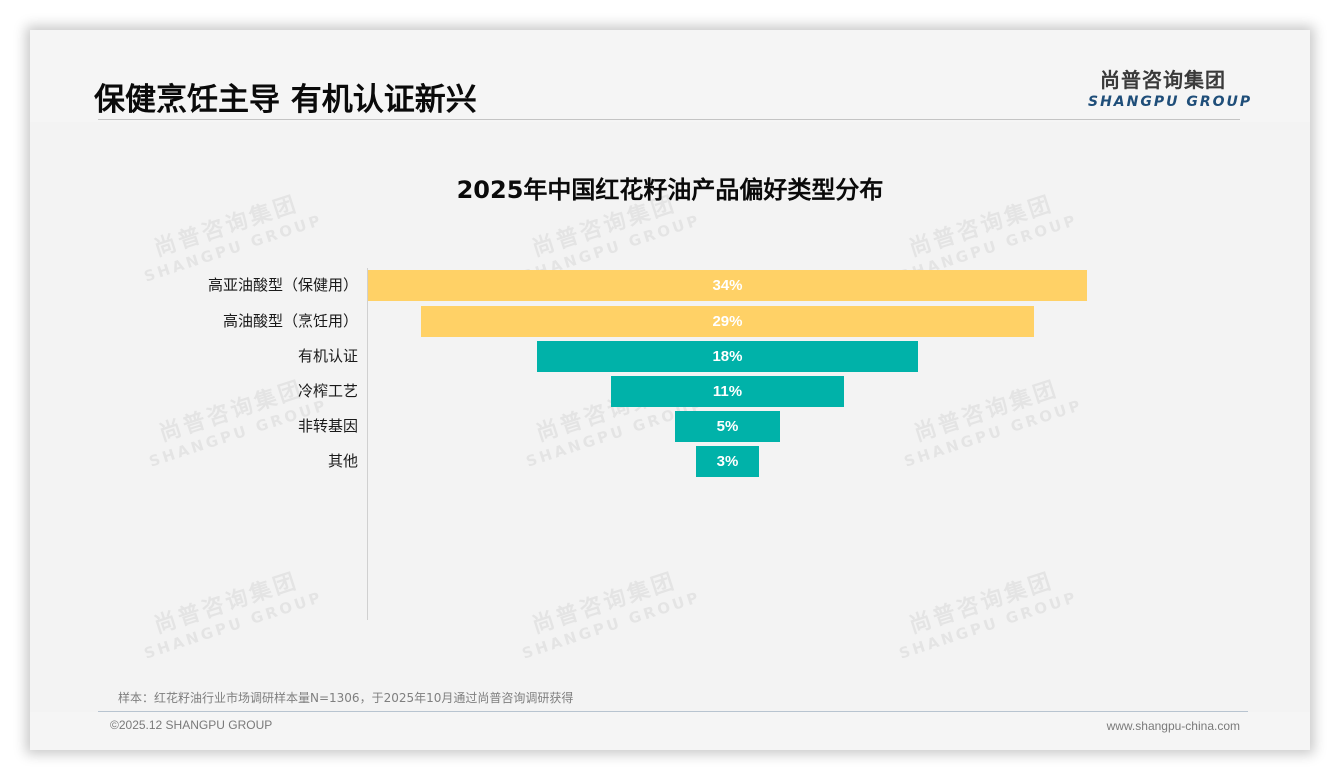 The image size is (1340, 780). I want to click on logo: 尚普咨询集团 SHANGPU GROUP, so click(1170, 87).